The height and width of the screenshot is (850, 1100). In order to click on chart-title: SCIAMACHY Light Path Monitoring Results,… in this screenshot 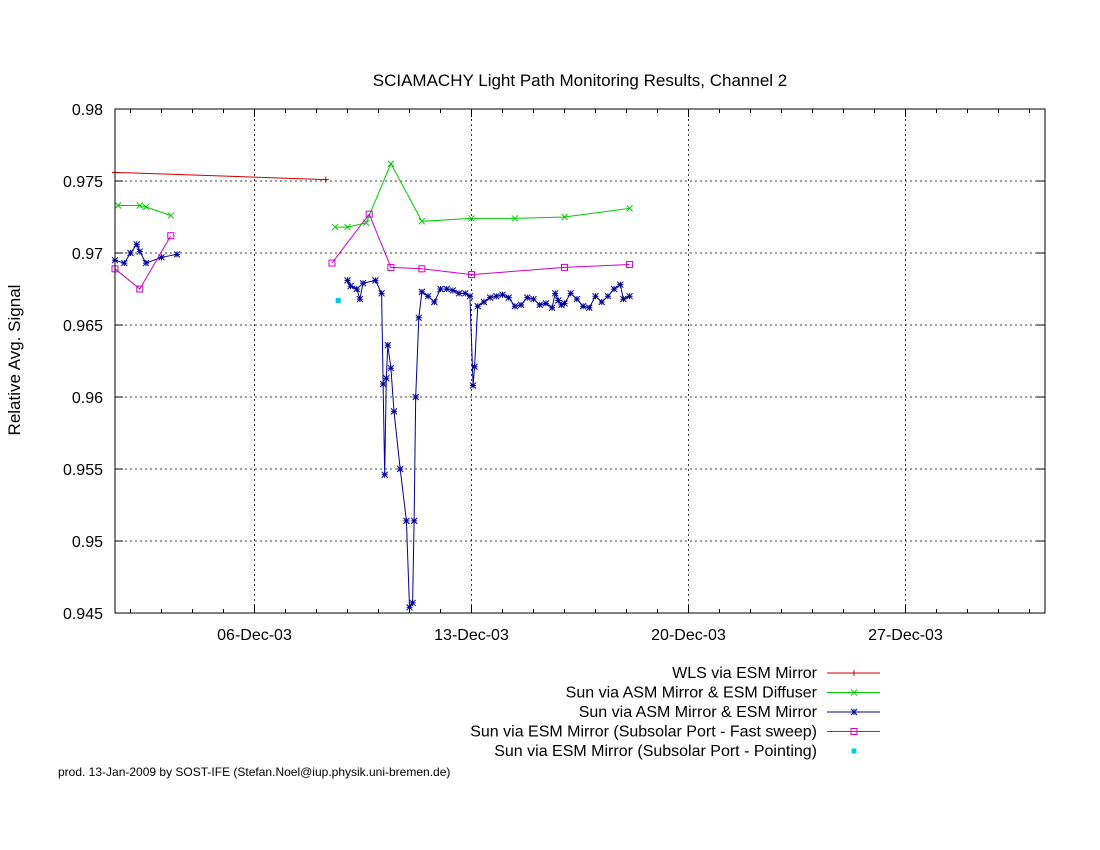, I will do `click(580, 80)`.